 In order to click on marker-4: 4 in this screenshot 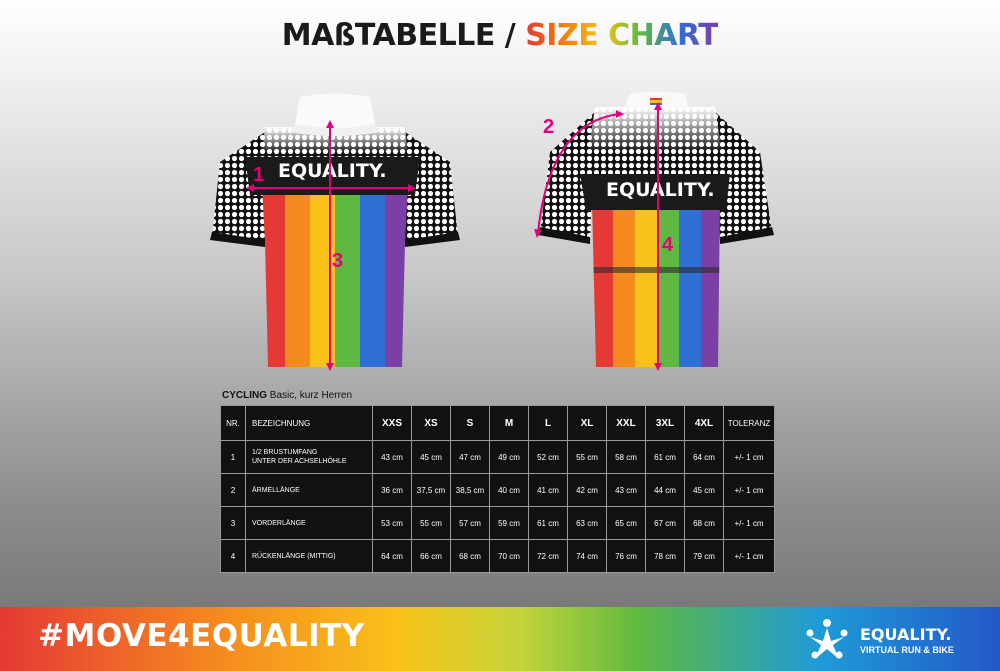, I will do `click(668, 245)`.